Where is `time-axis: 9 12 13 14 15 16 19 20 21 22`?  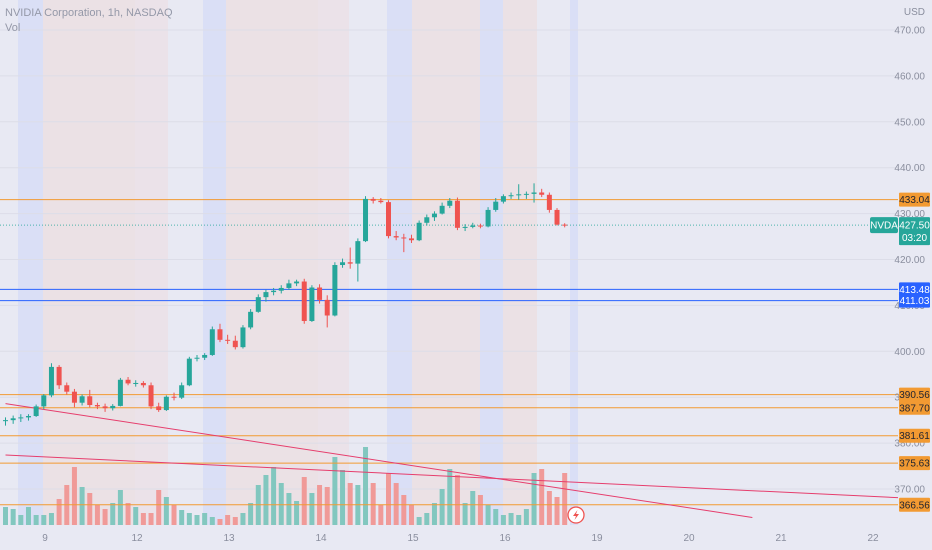 time-axis: 9 12 13 14 15 16 19 20 21 22 is located at coordinates (466, 537).